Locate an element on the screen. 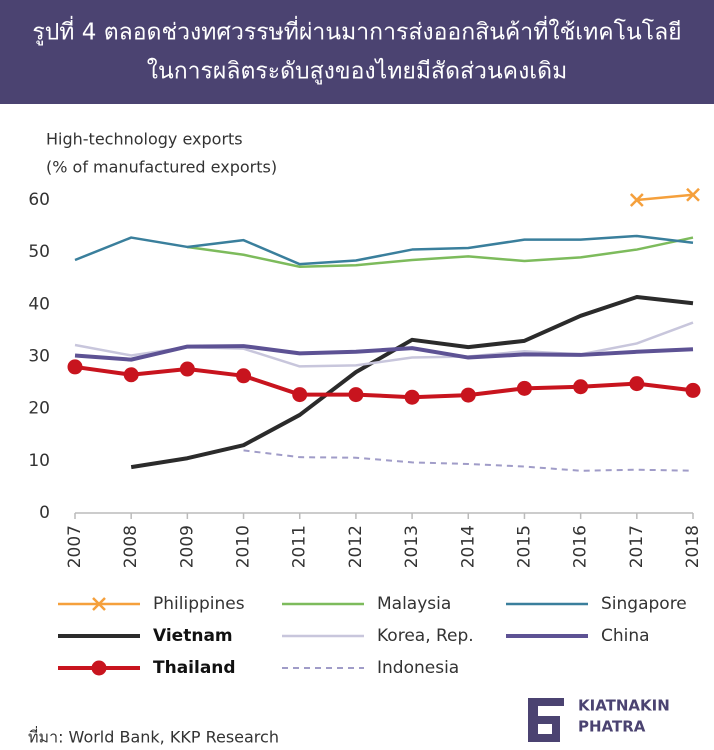 This screenshot has width=714, height=750. x-tick-label: 2010 is located at coordinates (244, 546).